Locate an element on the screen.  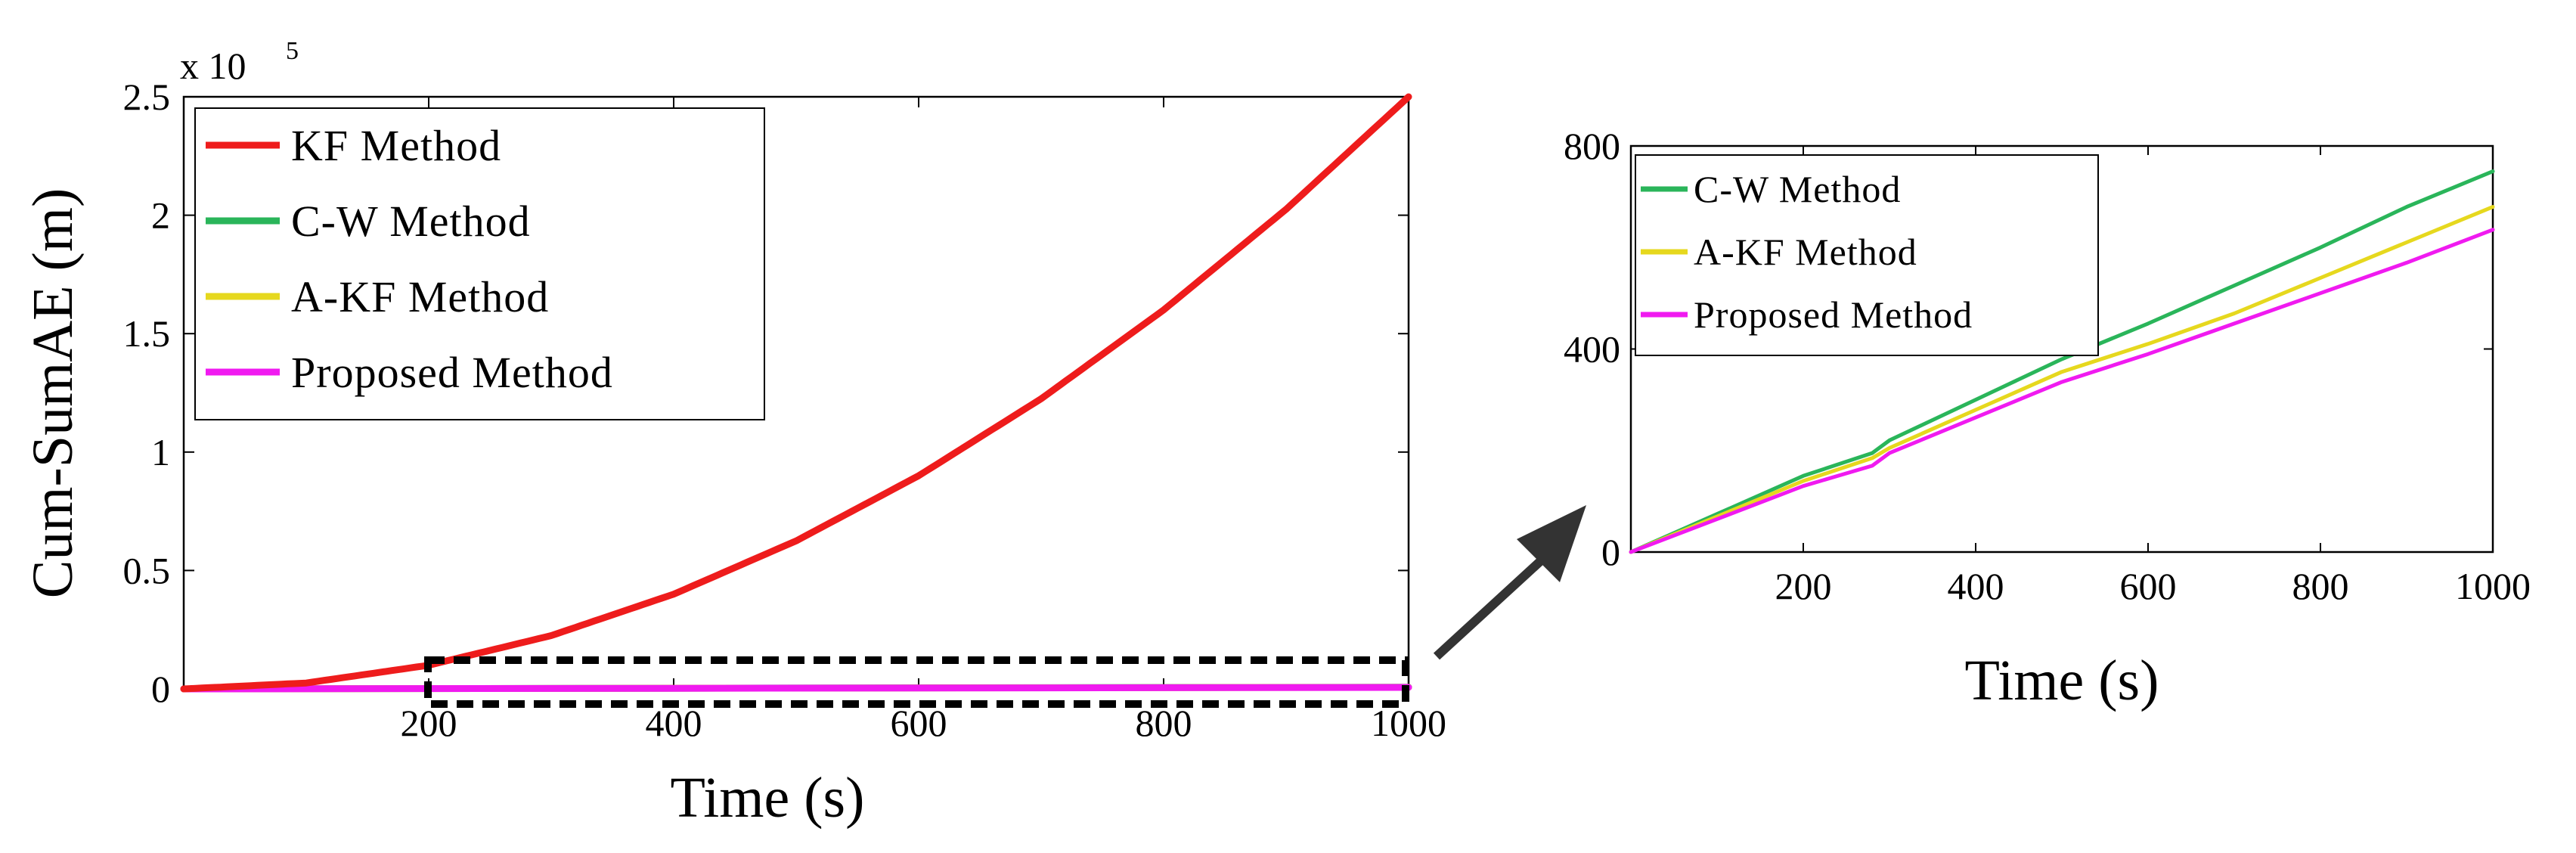
zoom-arrow-head is located at coordinates (1551, 544).